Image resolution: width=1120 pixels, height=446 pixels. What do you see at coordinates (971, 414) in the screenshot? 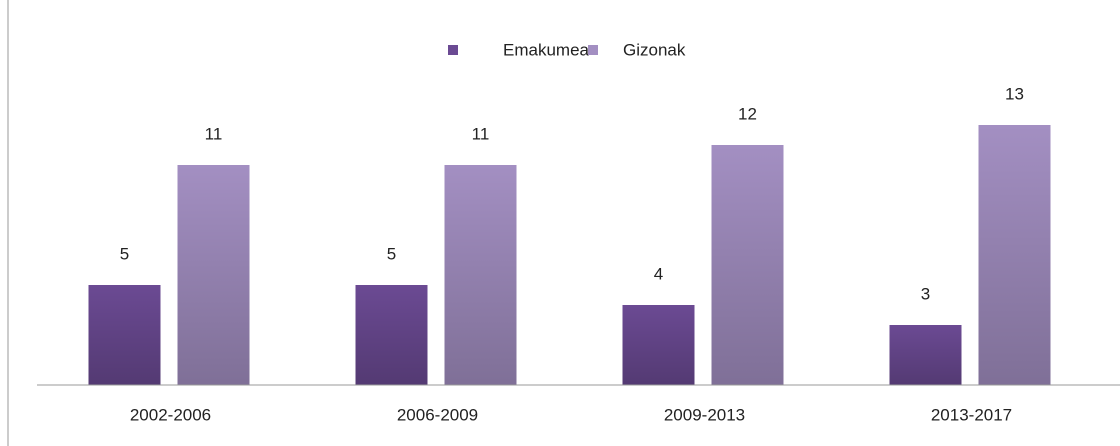
I see `x-tick-label: 2013-2017` at bounding box center [971, 414].